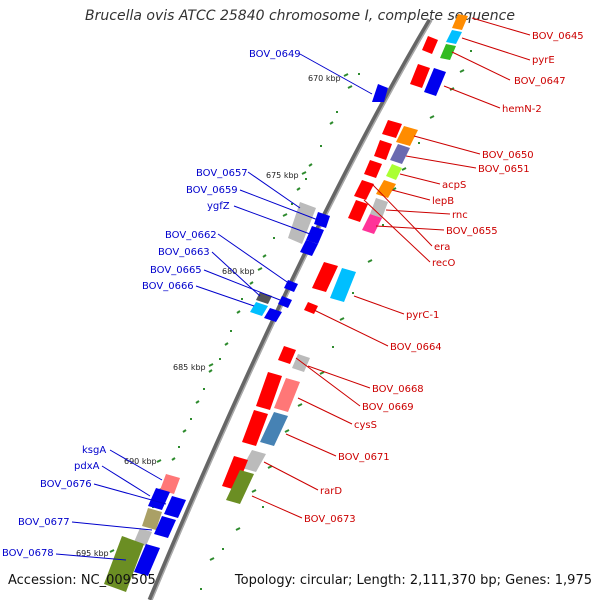  Describe the element at coordinates (168, 286) in the screenshot. I see `label-BOV_0666: BOV_0666` at that location.